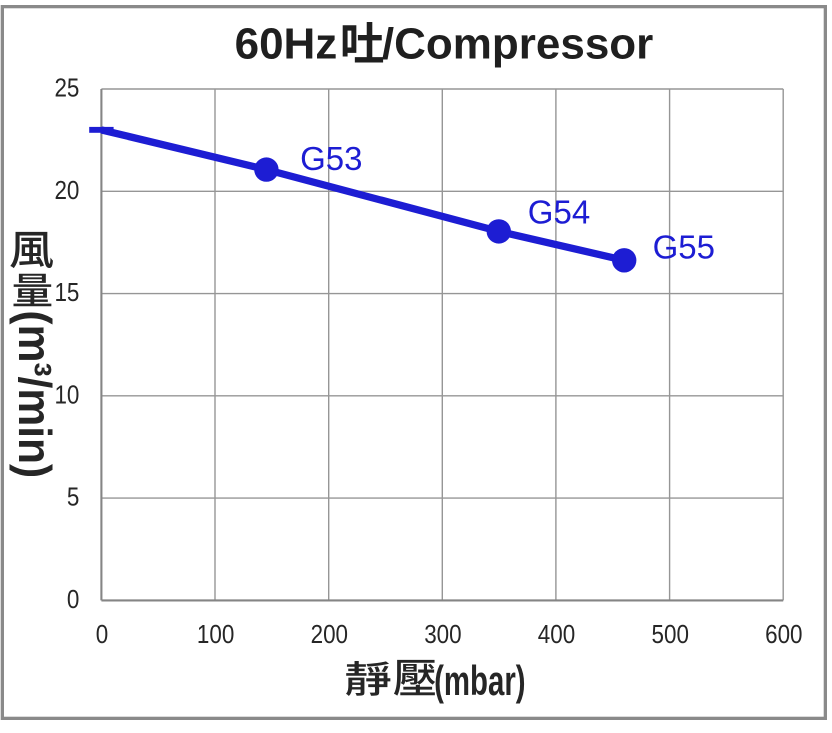 This screenshot has width=832, height=733. Describe the element at coordinates (73, 497) in the screenshot. I see `svg-text: 5` at that location.